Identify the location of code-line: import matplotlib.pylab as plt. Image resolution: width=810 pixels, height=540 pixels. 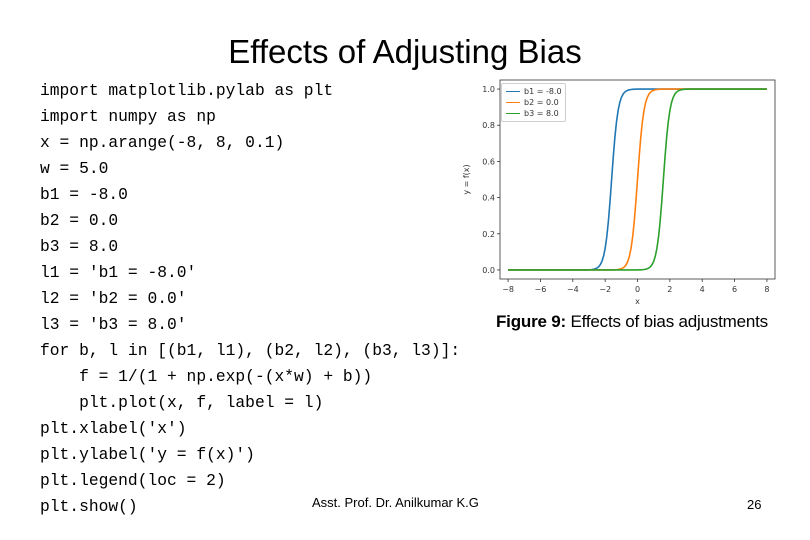
(187, 90).